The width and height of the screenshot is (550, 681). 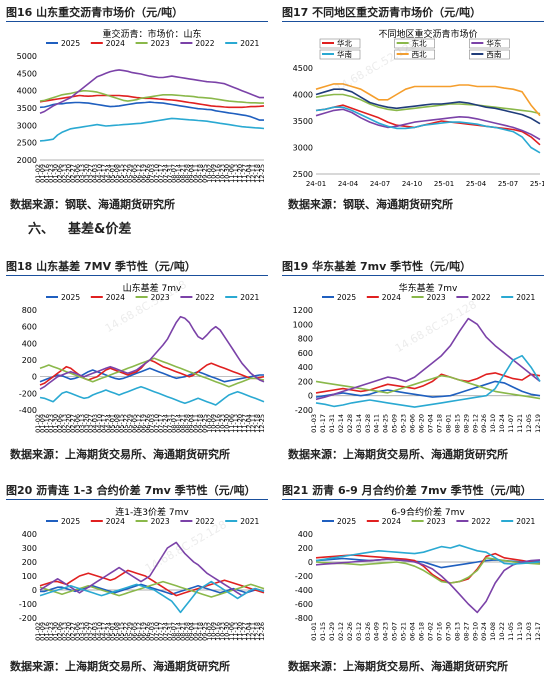 I want to click on x-tick-label: 03-06, so click(x=78, y=173).